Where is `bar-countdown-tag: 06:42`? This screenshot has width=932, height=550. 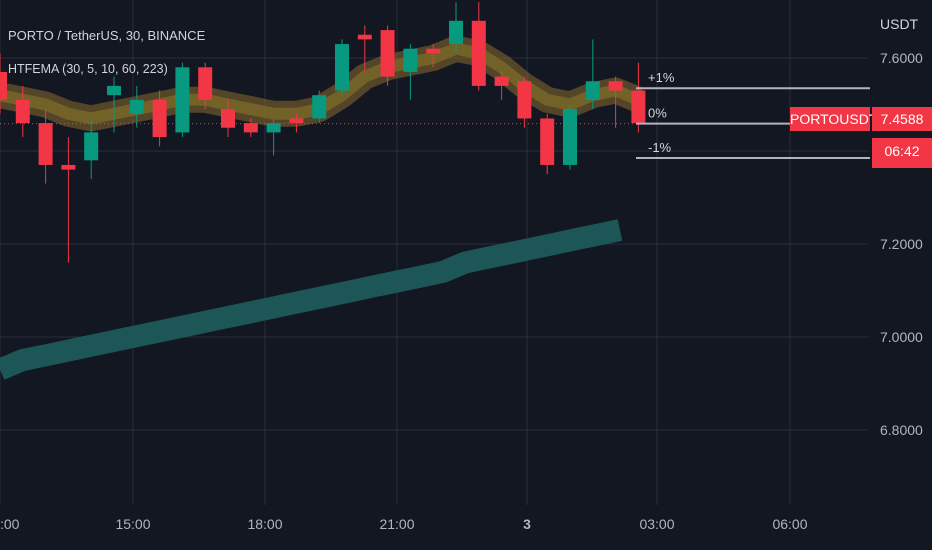 bar-countdown-tag: 06:42 is located at coordinates (902, 153).